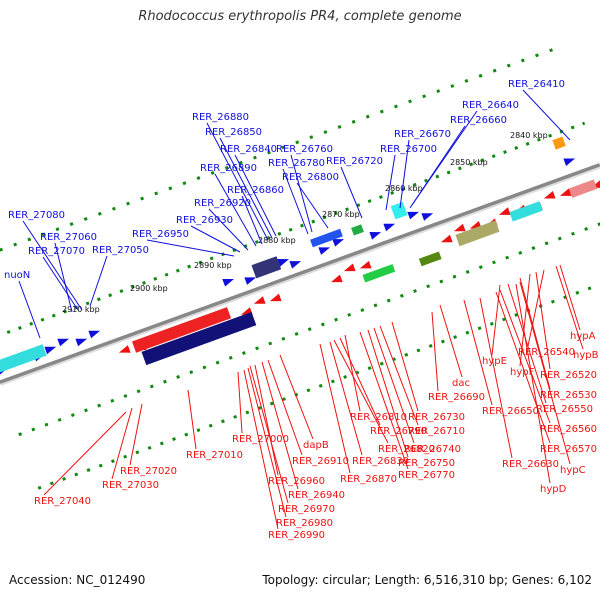 The width and height of the screenshot is (600, 600). What do you see at coordinates (296, 535) in the screenshot?
I see `reverse-gene-label: RER_26990` at bounding box center [296, 535].